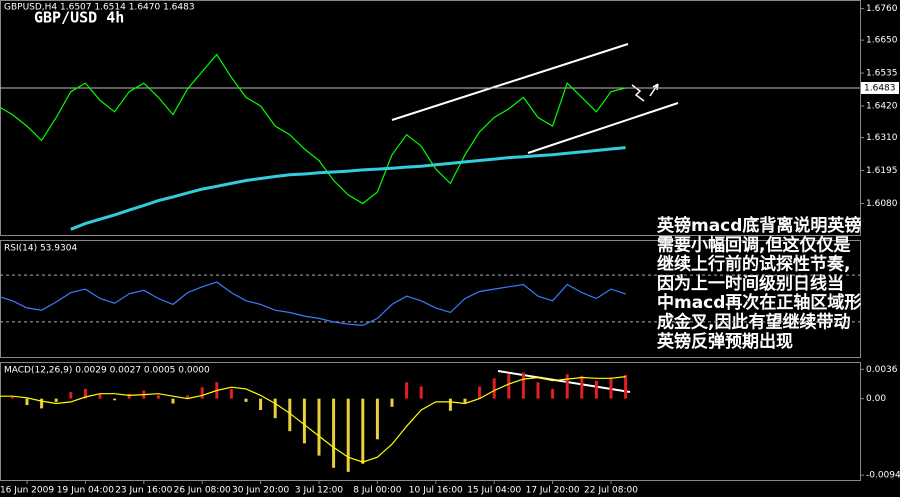 This screenshot has width=900, height=497. Describe the element at coordinates (553, 491) in the screenshot. I see `x-tick-label: 17 Jul 20:00` at that location.